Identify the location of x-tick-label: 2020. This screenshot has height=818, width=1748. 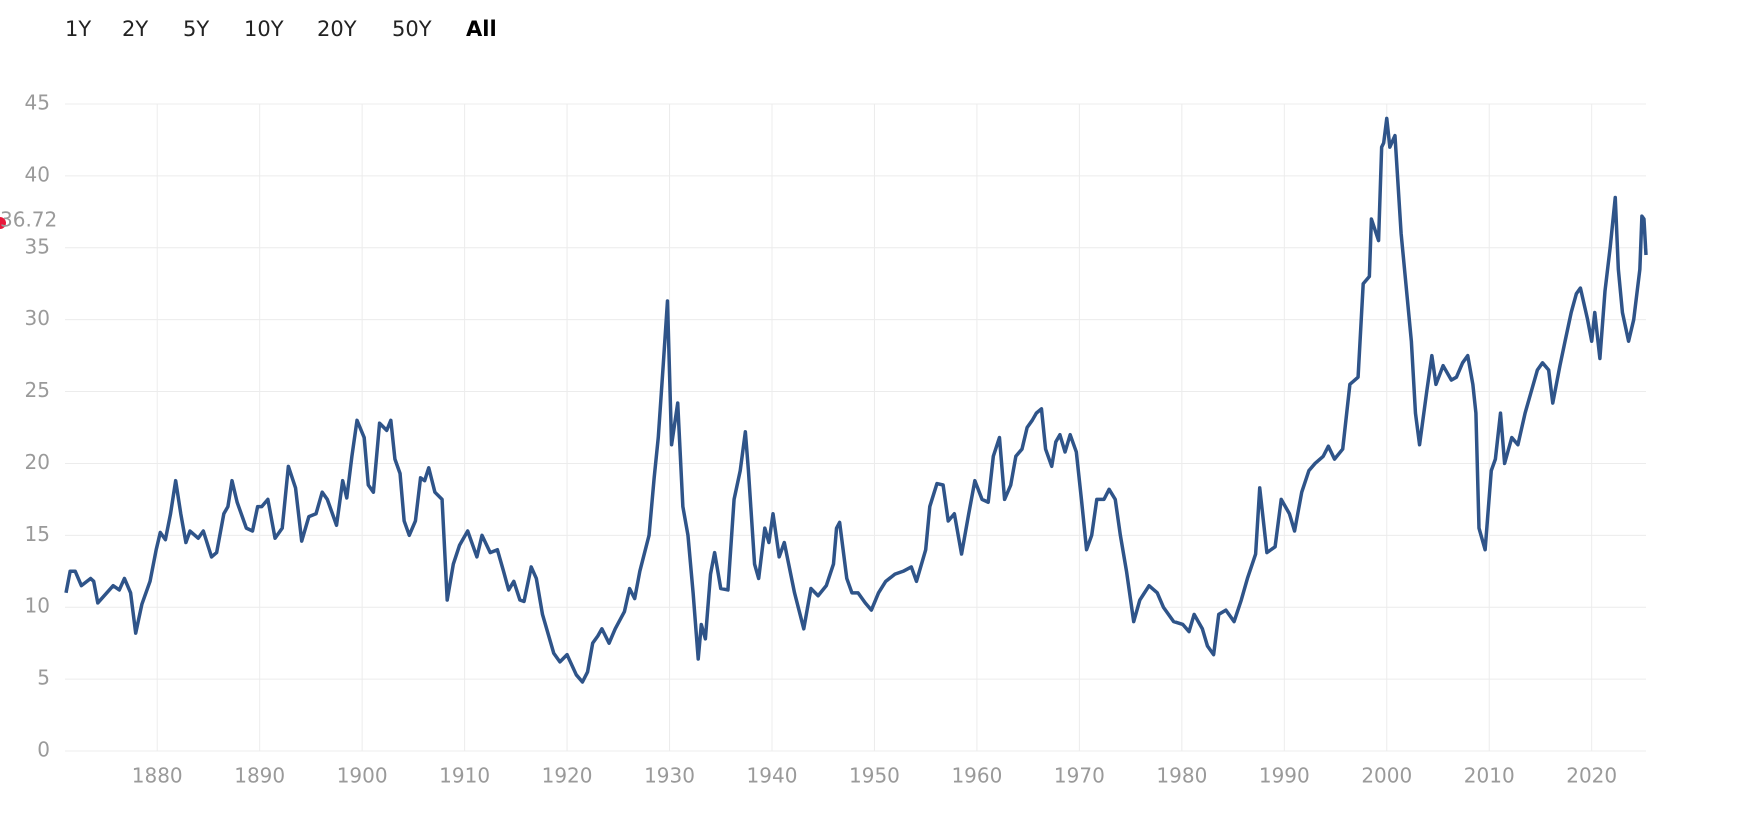
(1591, 776).